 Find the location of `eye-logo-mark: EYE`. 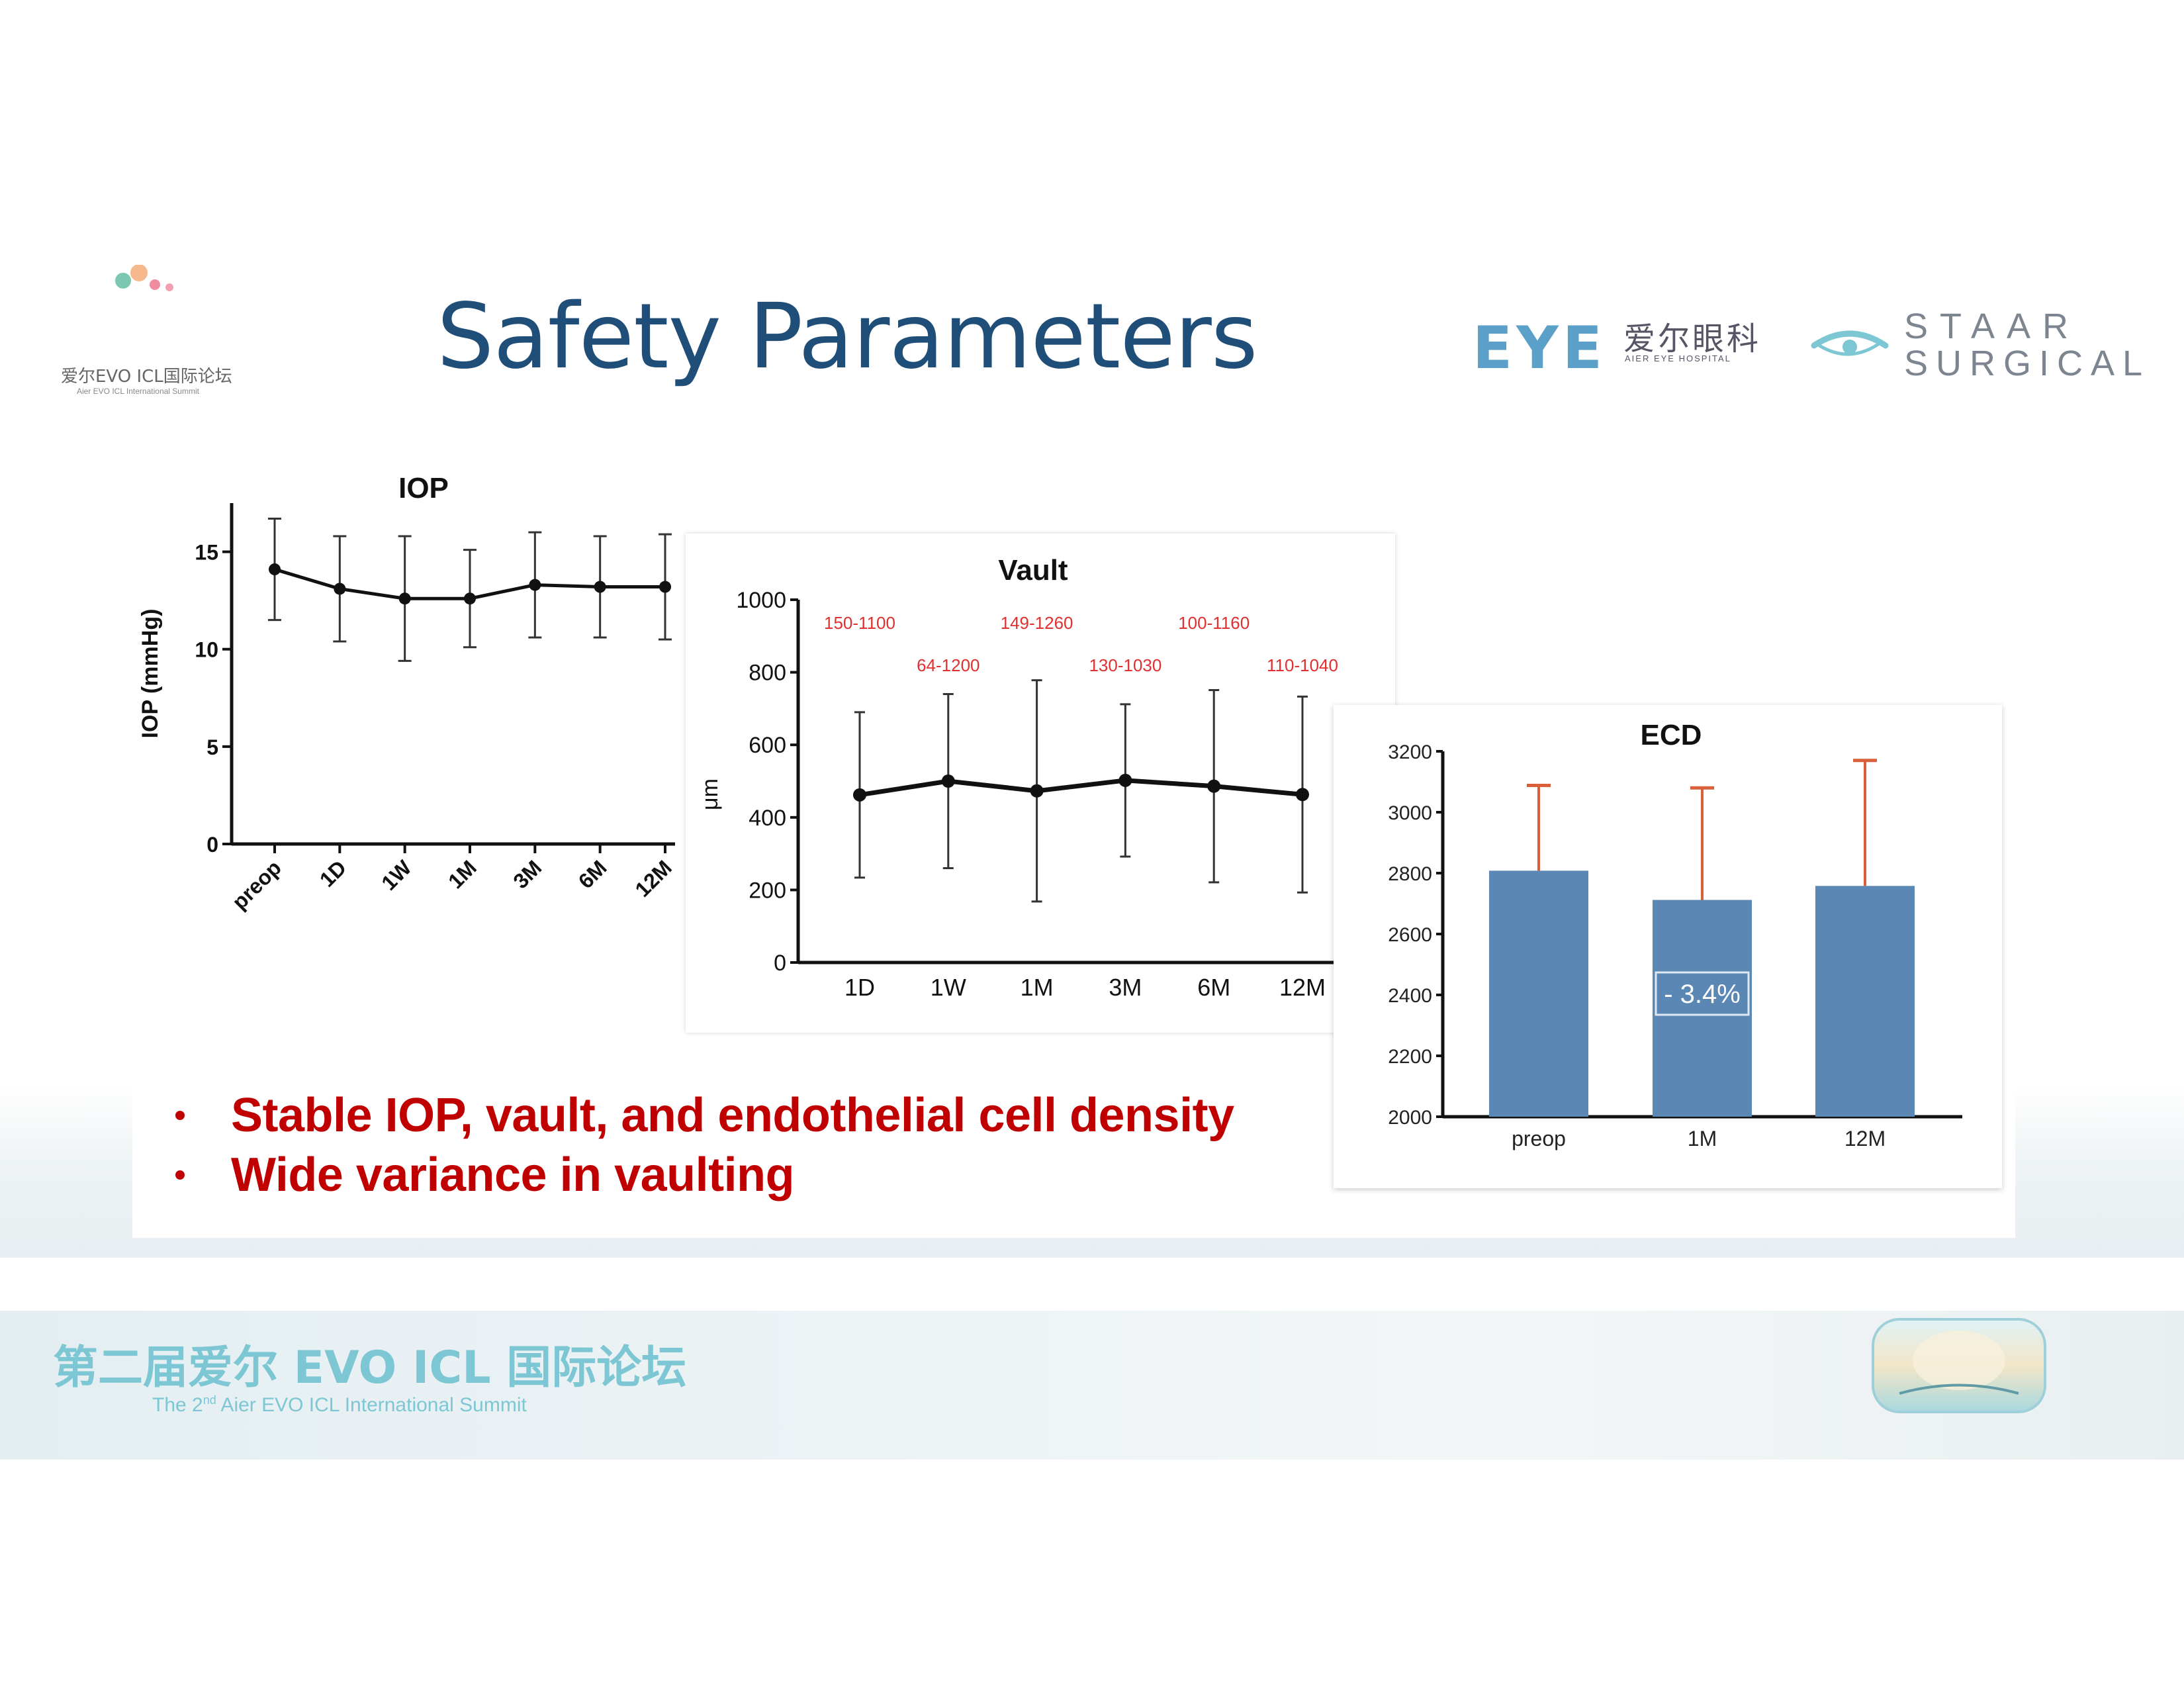

eye-logo-mark: EYE is located at coordinates (1539, 348).